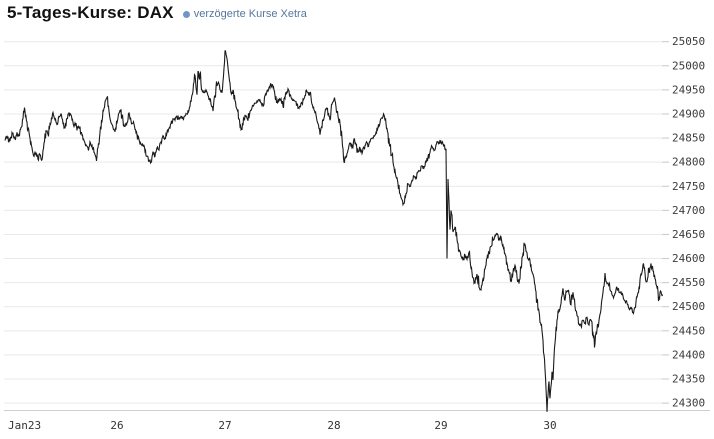 This screenshot has width=714, height=439. What do you see at coordinates (688, 210) in the screenshot?
I see `y-tick-label: 24700` at bounding box center [688, 210].